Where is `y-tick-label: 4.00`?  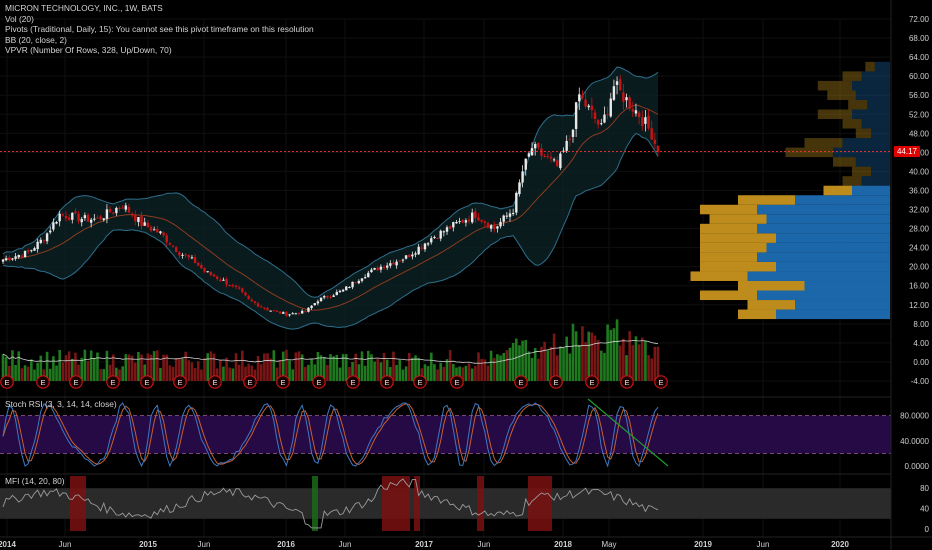
y-tick-label: 4.00 is located at coordinates (921, 343).